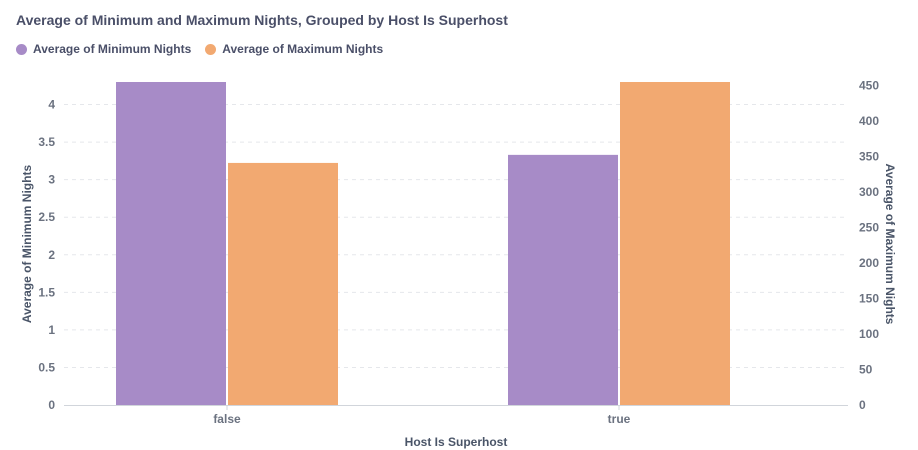 This screenshot has height=450, width=918. I want to click on y-left-tick-label: 2.5, so click(46, 217).